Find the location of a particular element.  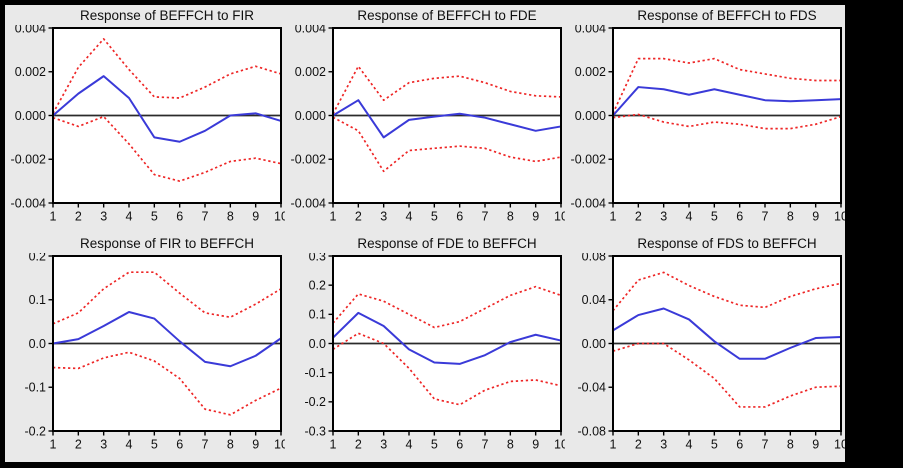

chart-title: Response of FDS to BEFFCH is located at coordinates (727, 243).